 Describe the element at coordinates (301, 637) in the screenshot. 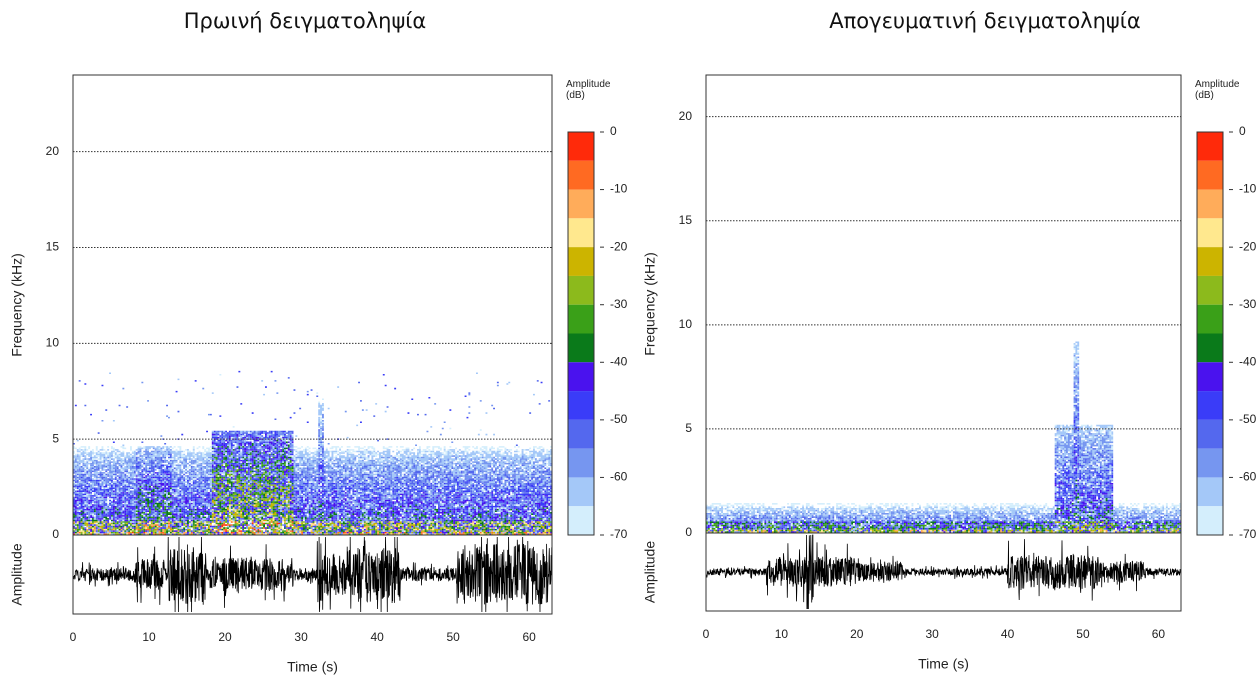

I see `x-tick-label: 30` at that location.